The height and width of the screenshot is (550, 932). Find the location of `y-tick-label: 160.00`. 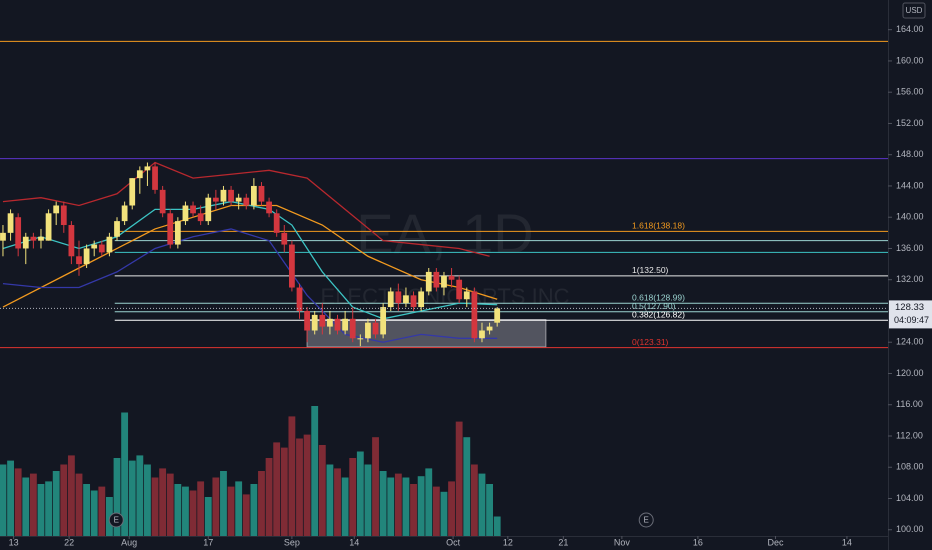

y-tick-label: 160.00 is located at coordinates (910, 60).